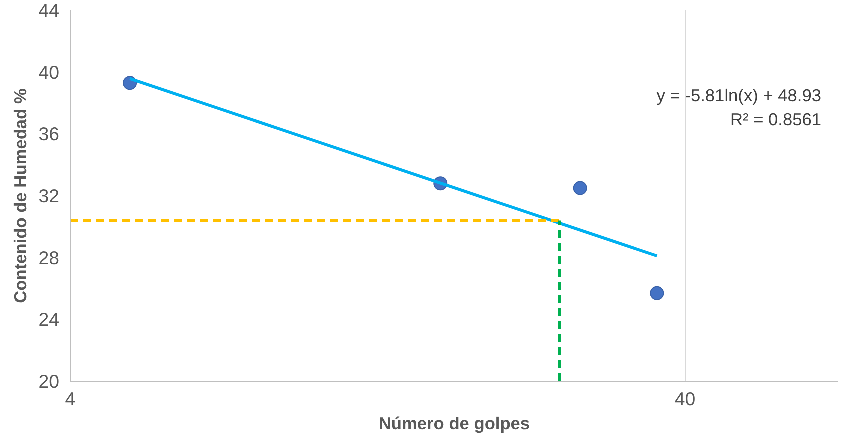 This screenshot has height=436, width=853. I want to click on y-tick-label: 24, so click(49, 319).